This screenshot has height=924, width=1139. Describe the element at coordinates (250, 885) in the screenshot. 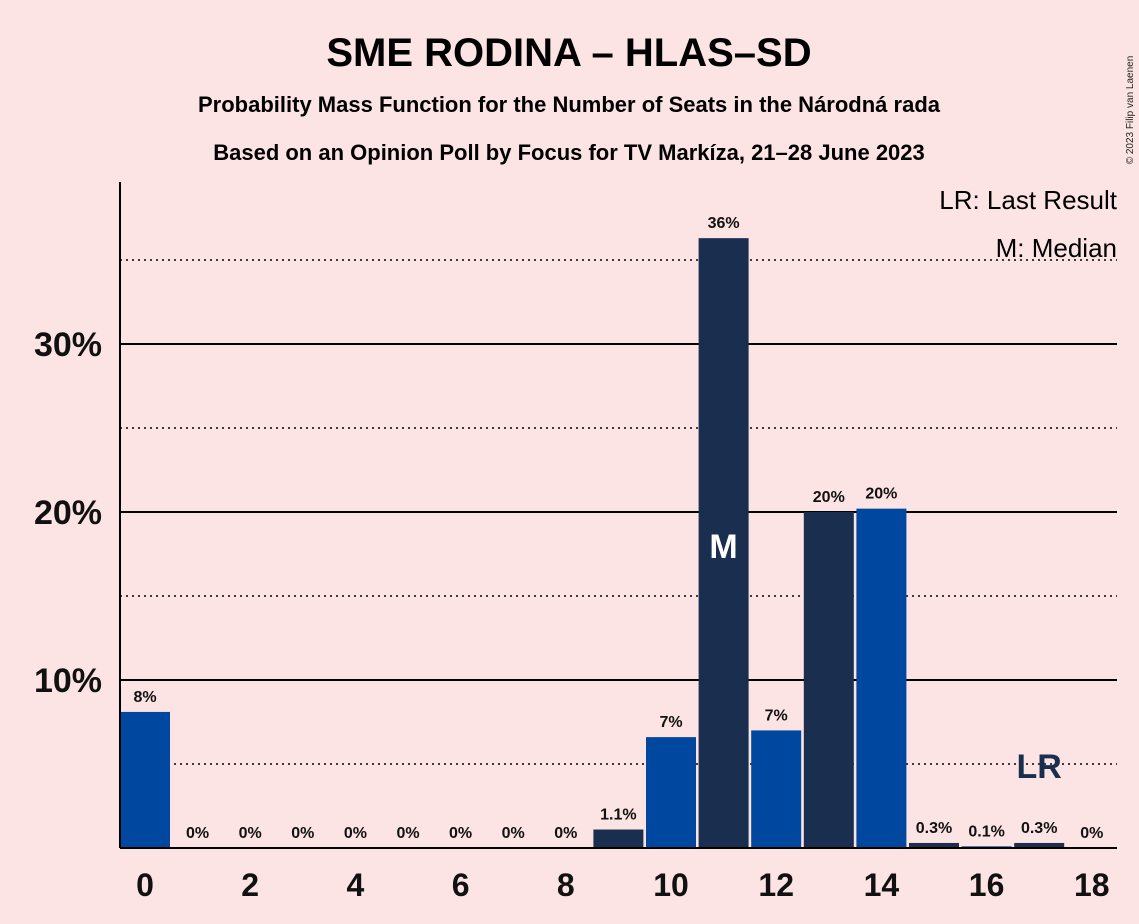

I see `x-tick-label: 2` at that location.